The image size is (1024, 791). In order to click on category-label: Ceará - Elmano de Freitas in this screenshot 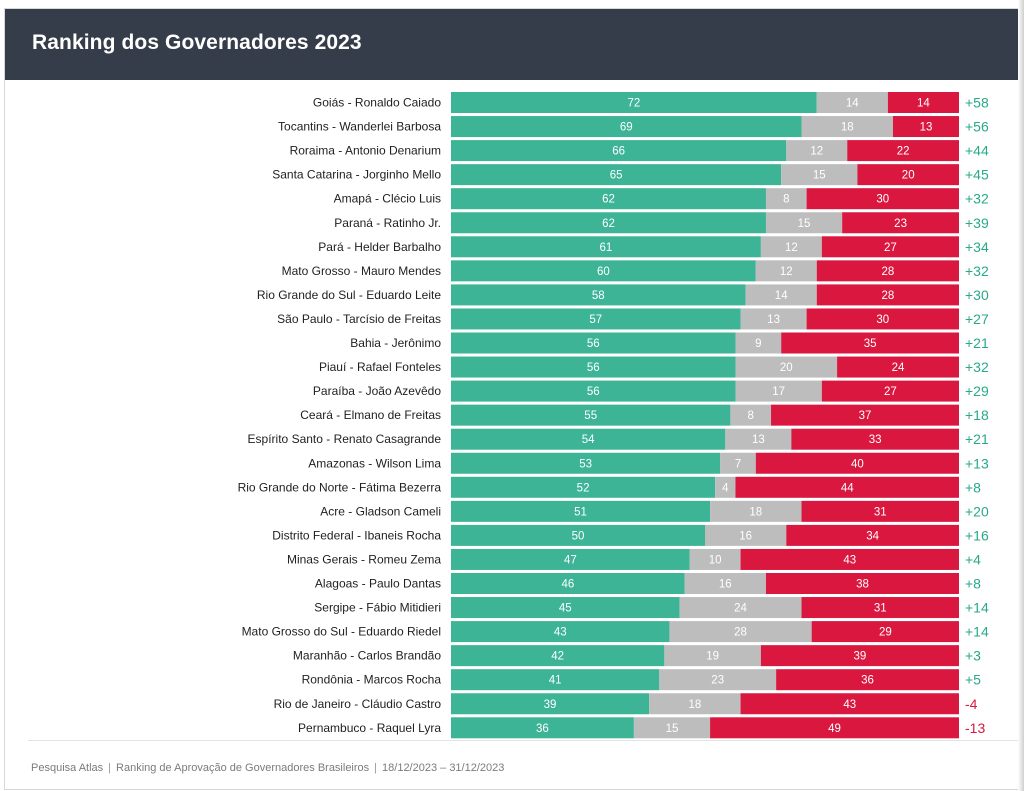, I will do `click(370, 415)`.